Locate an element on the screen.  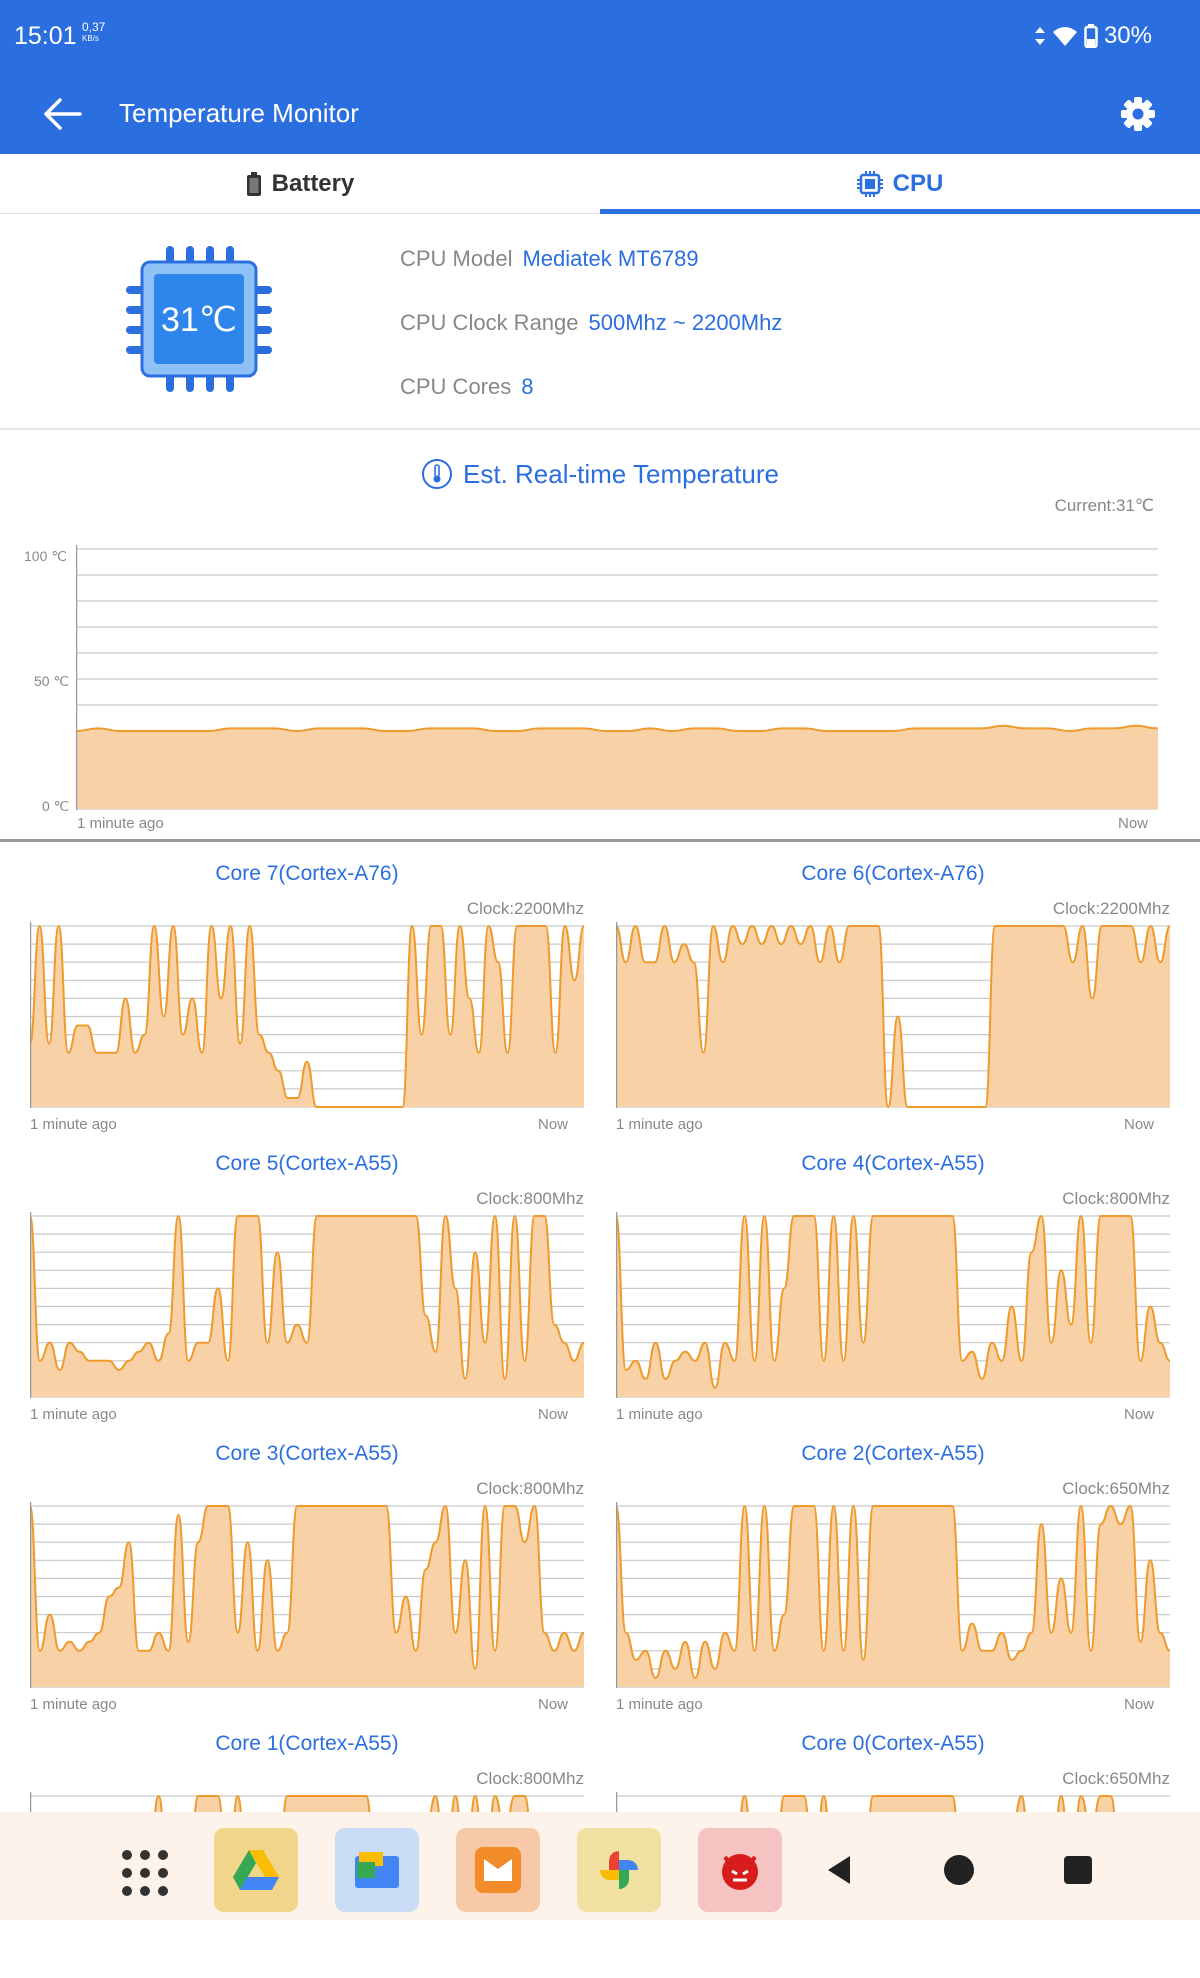
antutu-logo-icon is located at coordinates (740, 1872).